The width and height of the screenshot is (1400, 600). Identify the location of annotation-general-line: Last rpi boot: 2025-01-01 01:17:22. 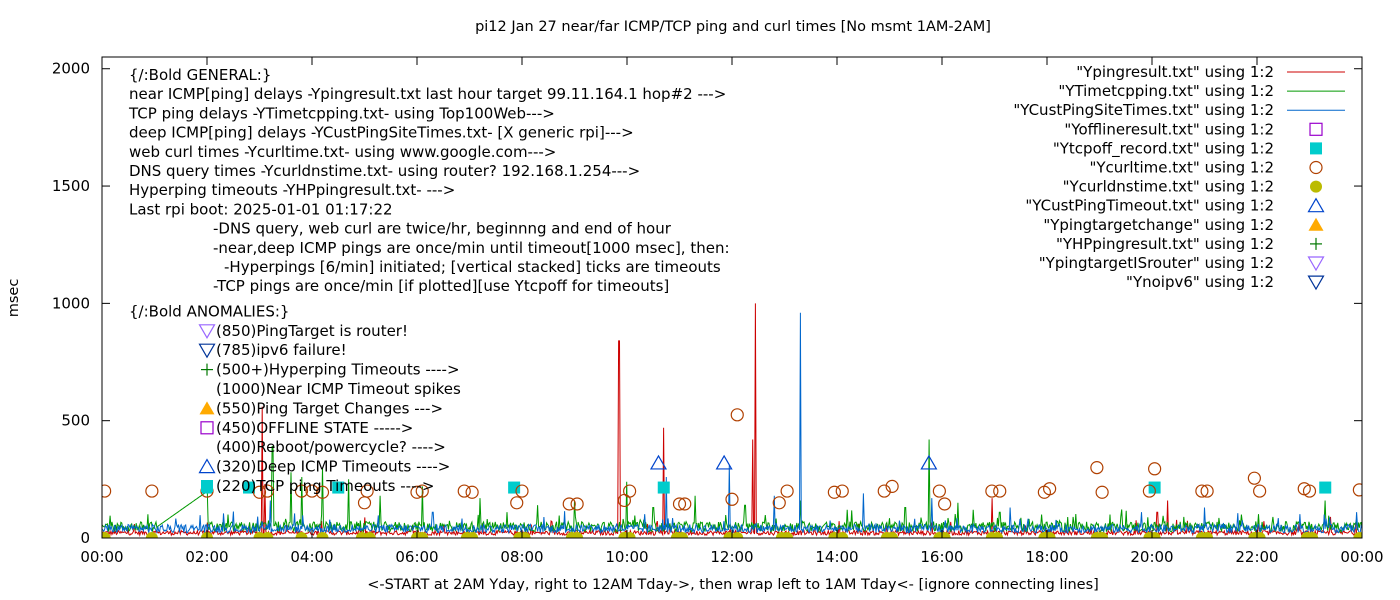
(261, 209).